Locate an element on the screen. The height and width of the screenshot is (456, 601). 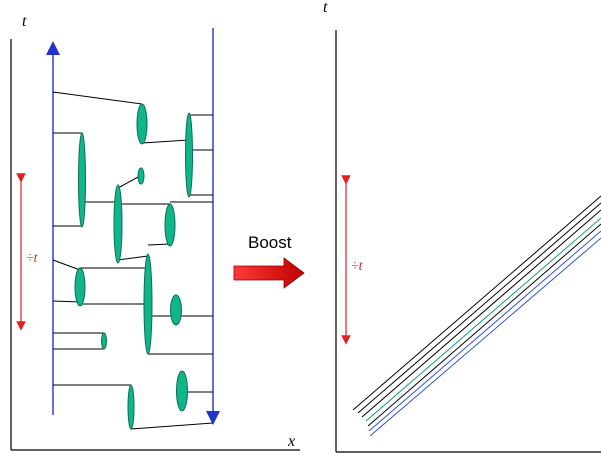
left-x-axis-label: x is located at coordinates (291, 441).